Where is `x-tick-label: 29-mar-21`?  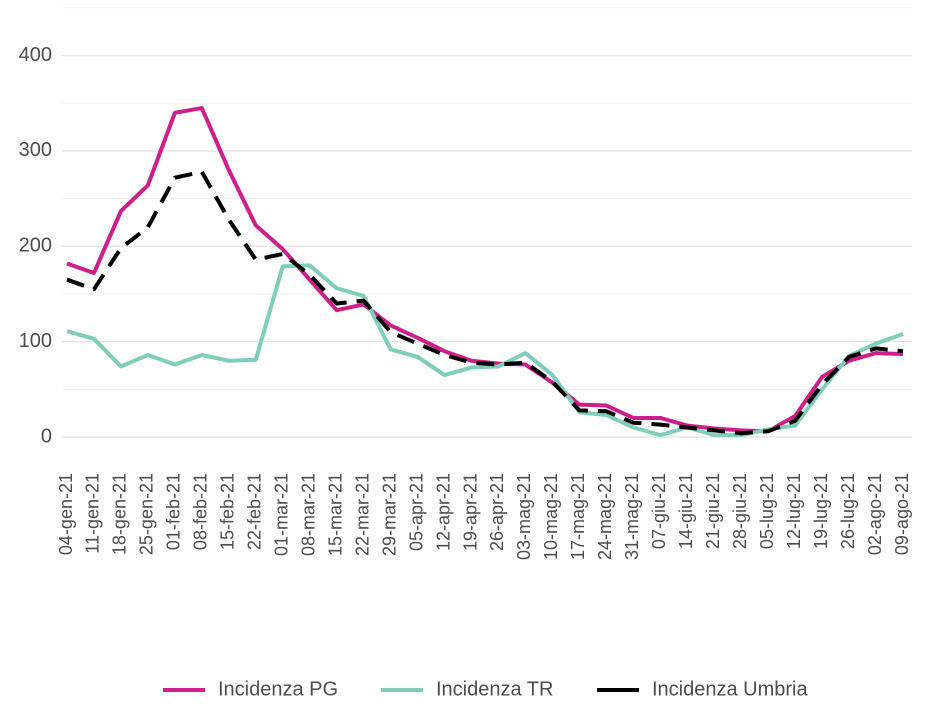
x-tick-label: 29-mar-21 is located at coordinates (389, 514).